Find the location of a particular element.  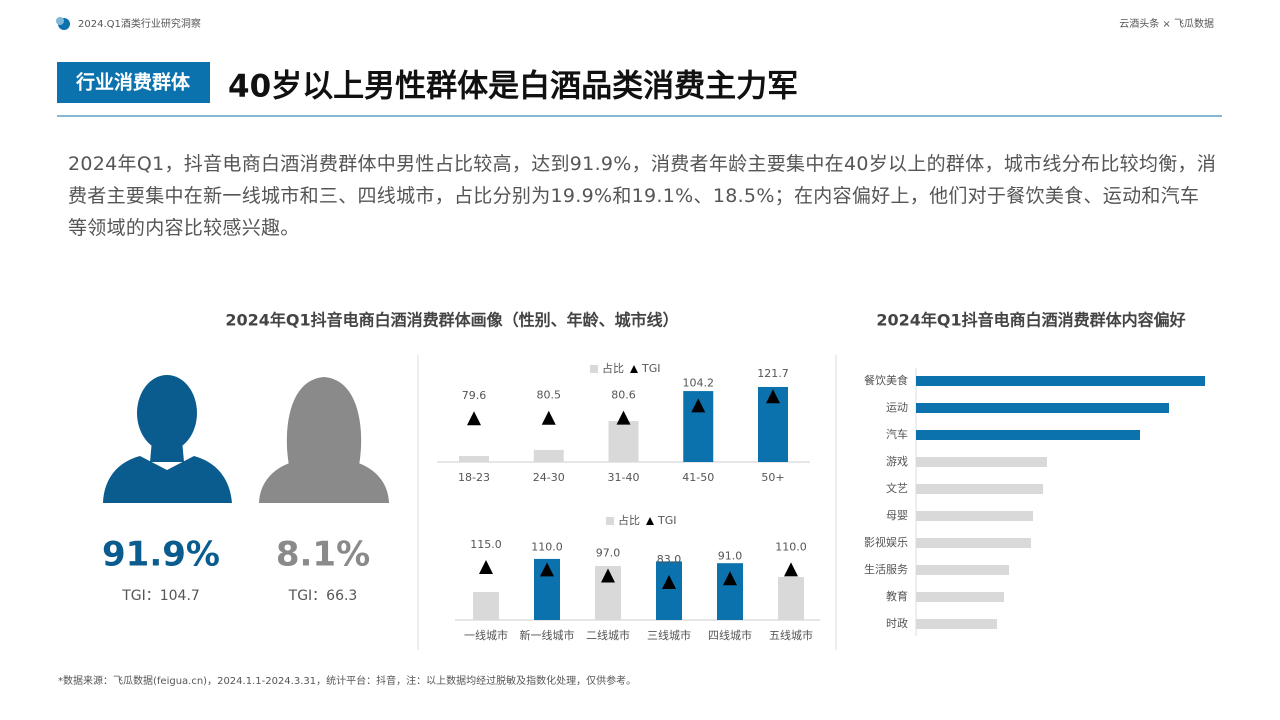

logo is located at coordinates (60, 21).